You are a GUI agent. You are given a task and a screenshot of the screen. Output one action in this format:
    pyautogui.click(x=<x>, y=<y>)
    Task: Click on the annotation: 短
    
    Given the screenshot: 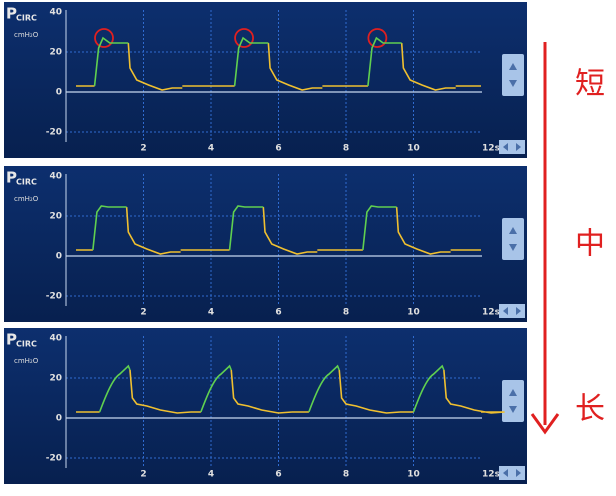 What is the action you would take?
    pyautogui.click(x=590, y=84)
    